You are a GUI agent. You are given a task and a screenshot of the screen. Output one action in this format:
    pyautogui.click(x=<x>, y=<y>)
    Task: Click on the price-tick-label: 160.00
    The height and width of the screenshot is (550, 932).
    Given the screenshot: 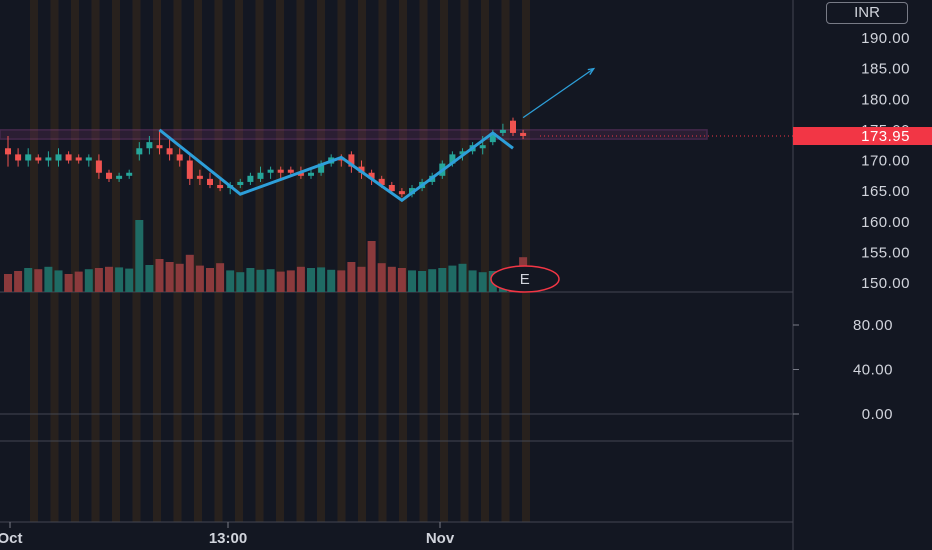 What is the action you would take?
    pyautogui.click(x=885, y=222)
    